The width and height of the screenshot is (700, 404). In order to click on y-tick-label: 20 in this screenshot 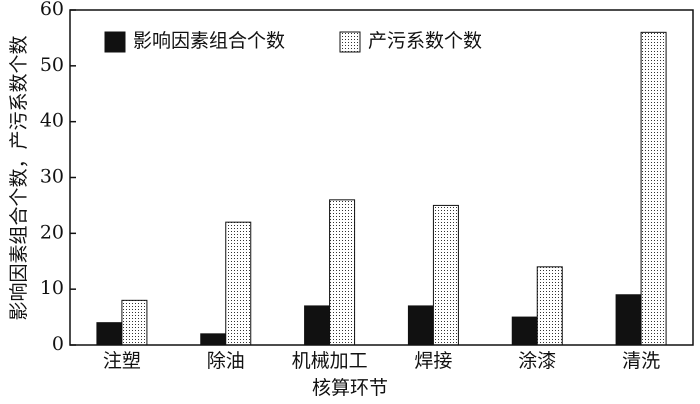, I will do `click(52, 232)`.